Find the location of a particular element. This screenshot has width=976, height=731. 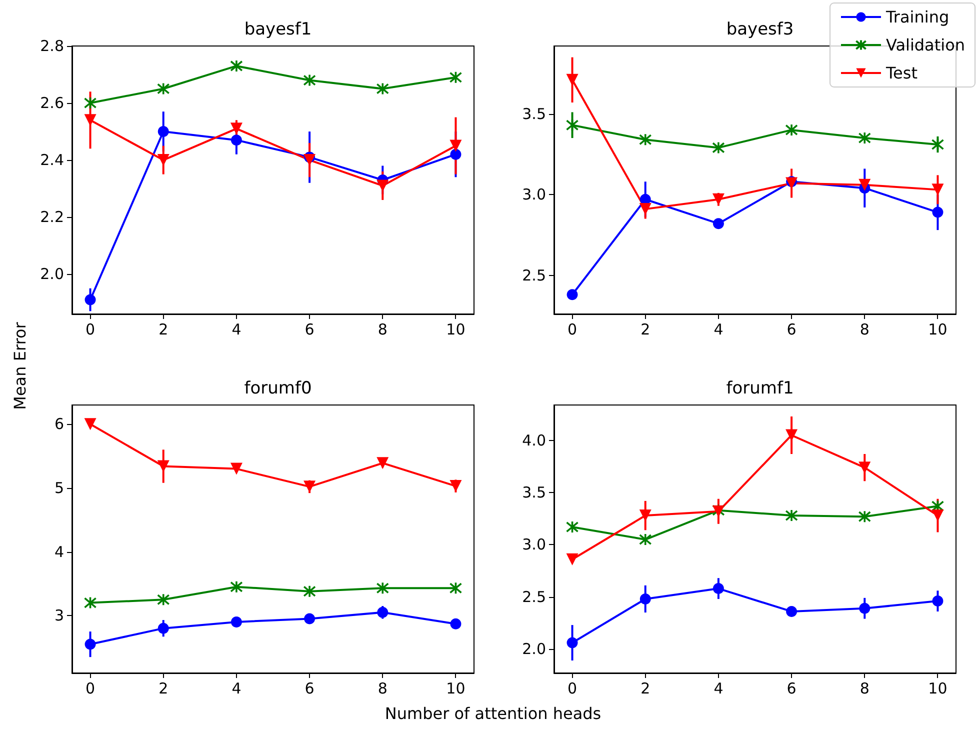

chart-title: bayesf3 is located at coordinates (760, 30).